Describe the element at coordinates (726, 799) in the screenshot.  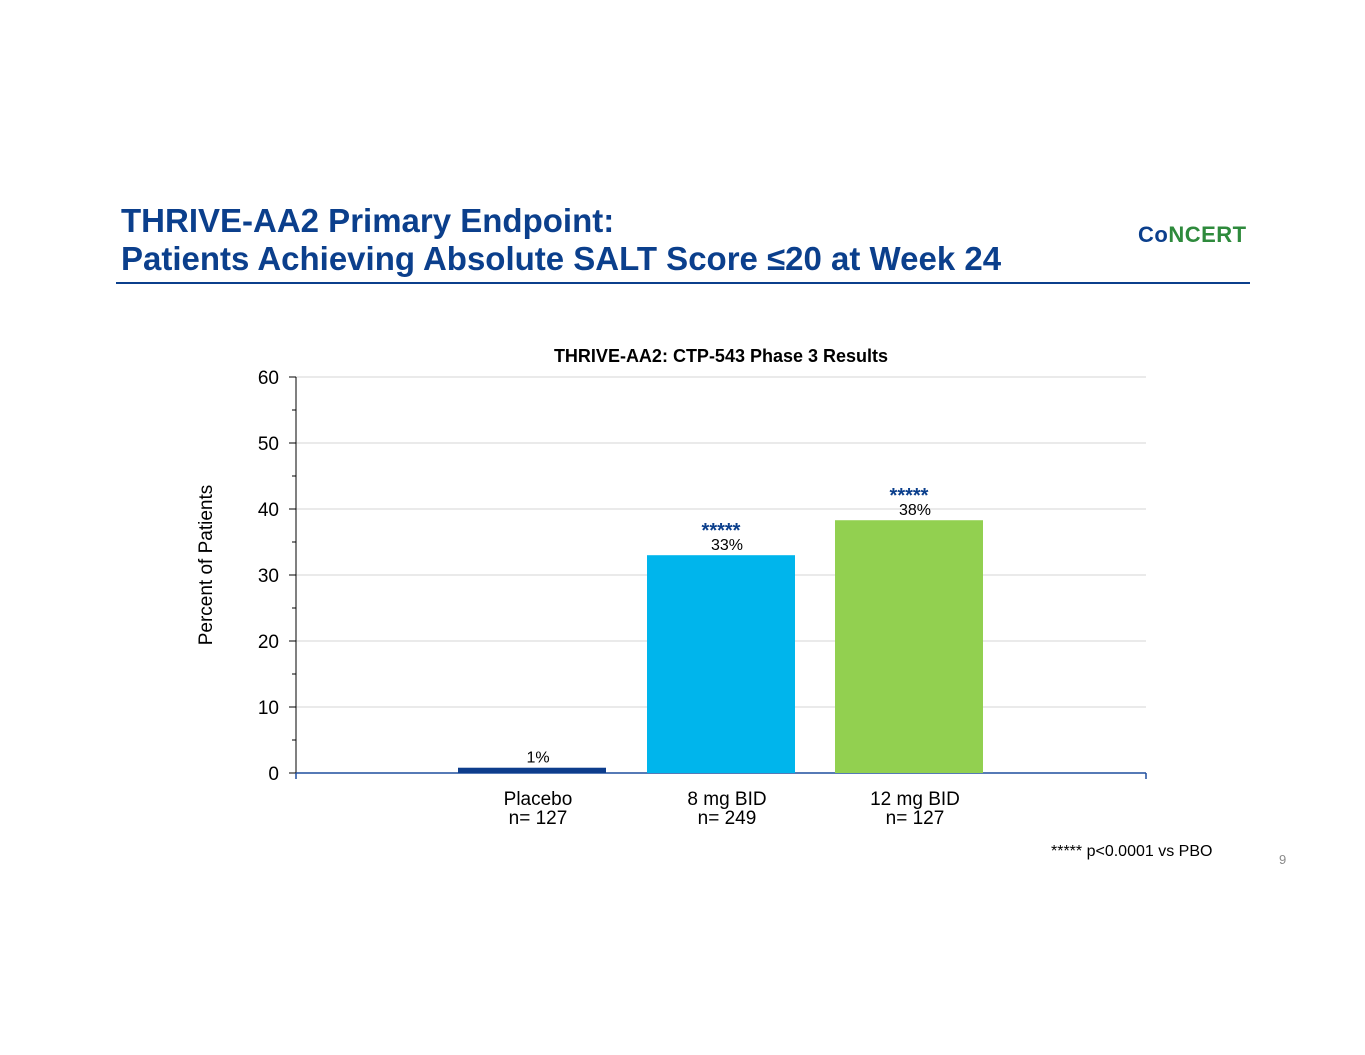
I see `x-category-label: 8 mg BID` at that location.